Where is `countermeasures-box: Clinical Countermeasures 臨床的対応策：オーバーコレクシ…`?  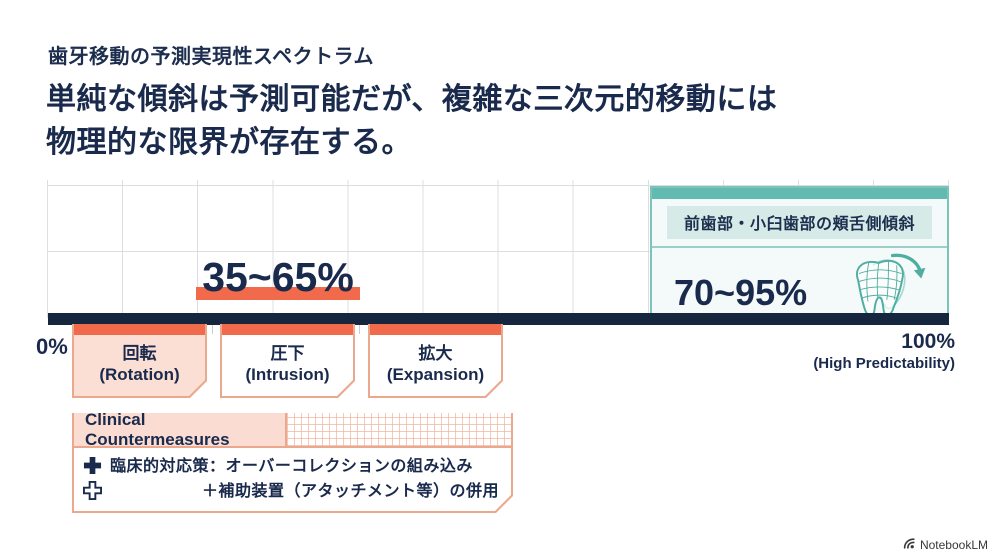 countermeasures-box: Clinical Countermeasures 臨床的対応策：オーバーコレクシ… is located at coordinates (292, 463).